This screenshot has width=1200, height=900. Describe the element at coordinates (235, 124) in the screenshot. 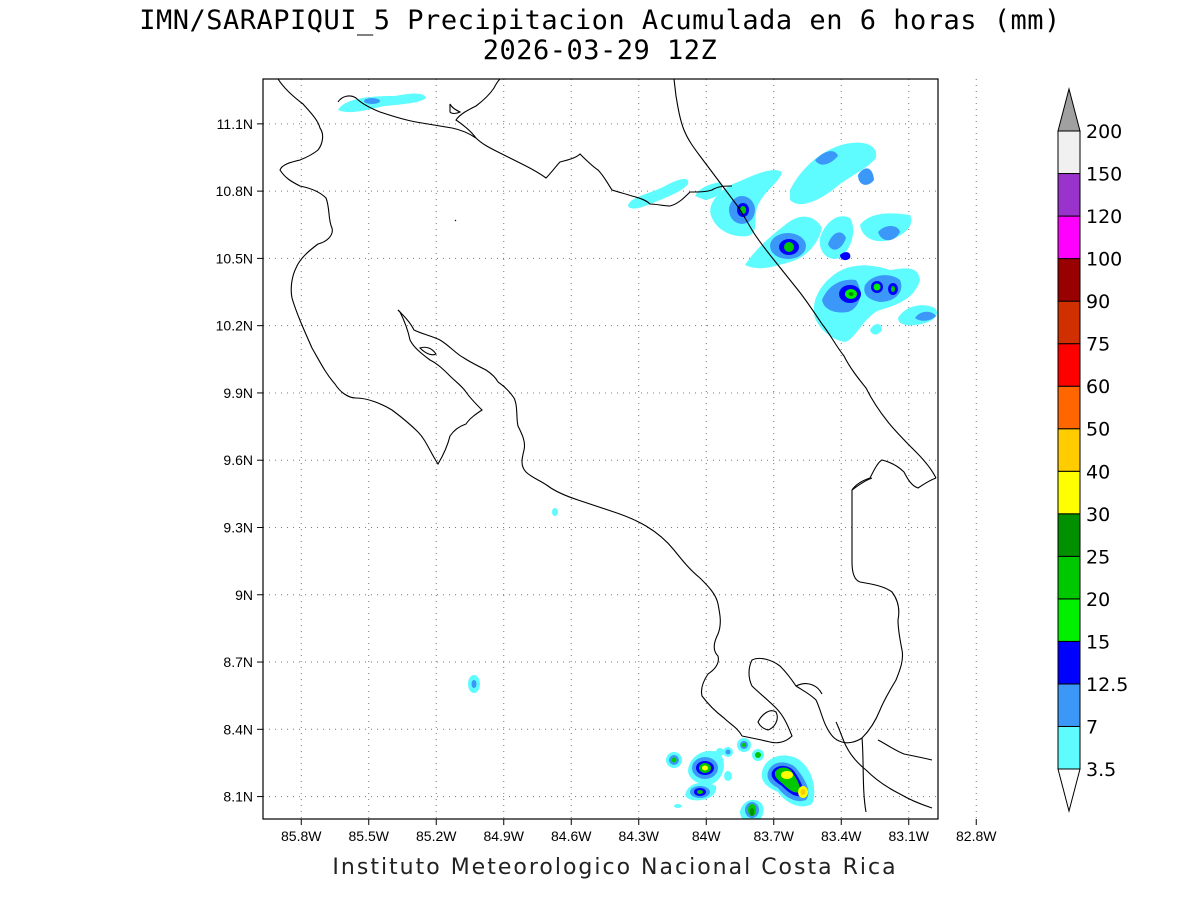

I see `lat-tick-label: 11.1N` at that location.